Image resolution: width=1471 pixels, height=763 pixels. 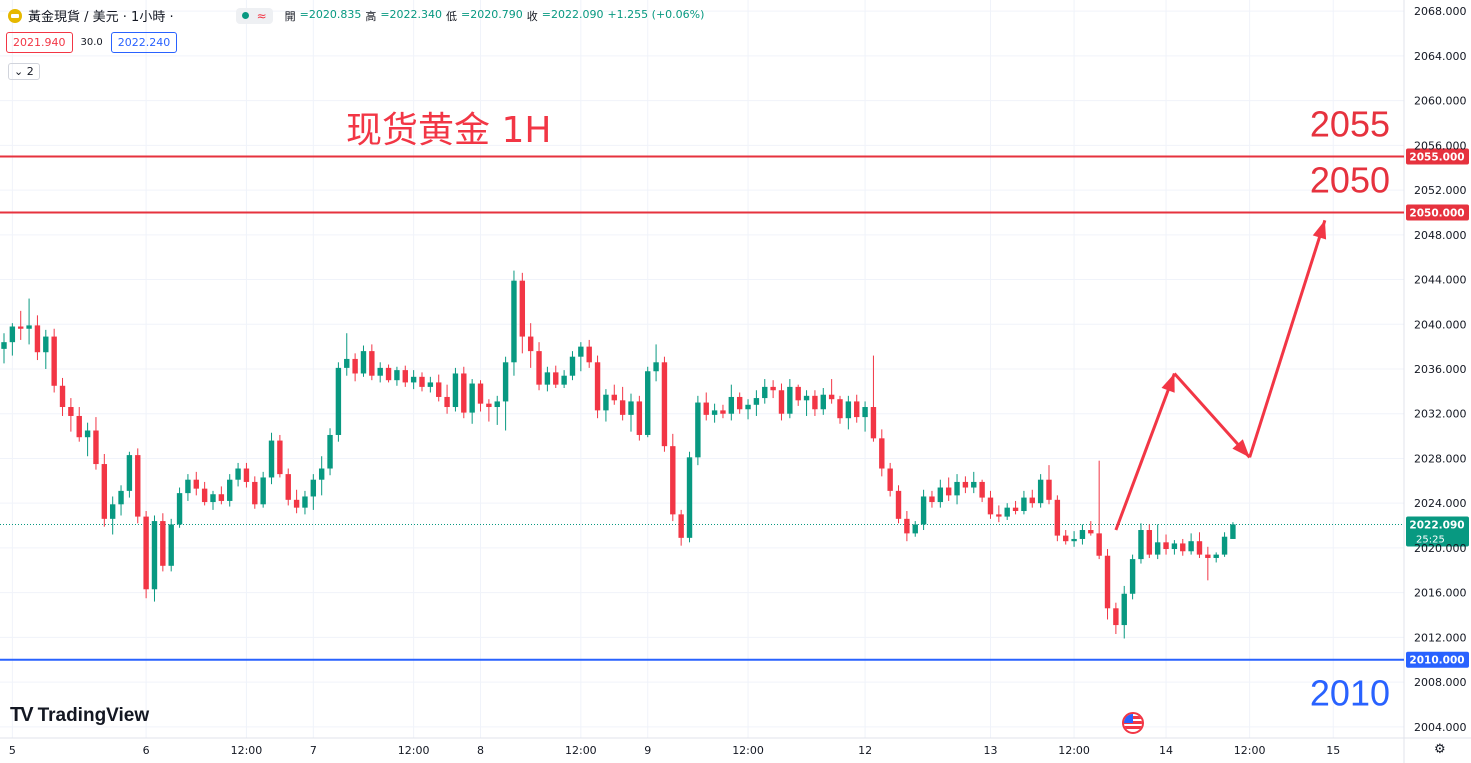 I want to click on status-badge: ≈, so click(x=254, y=15).